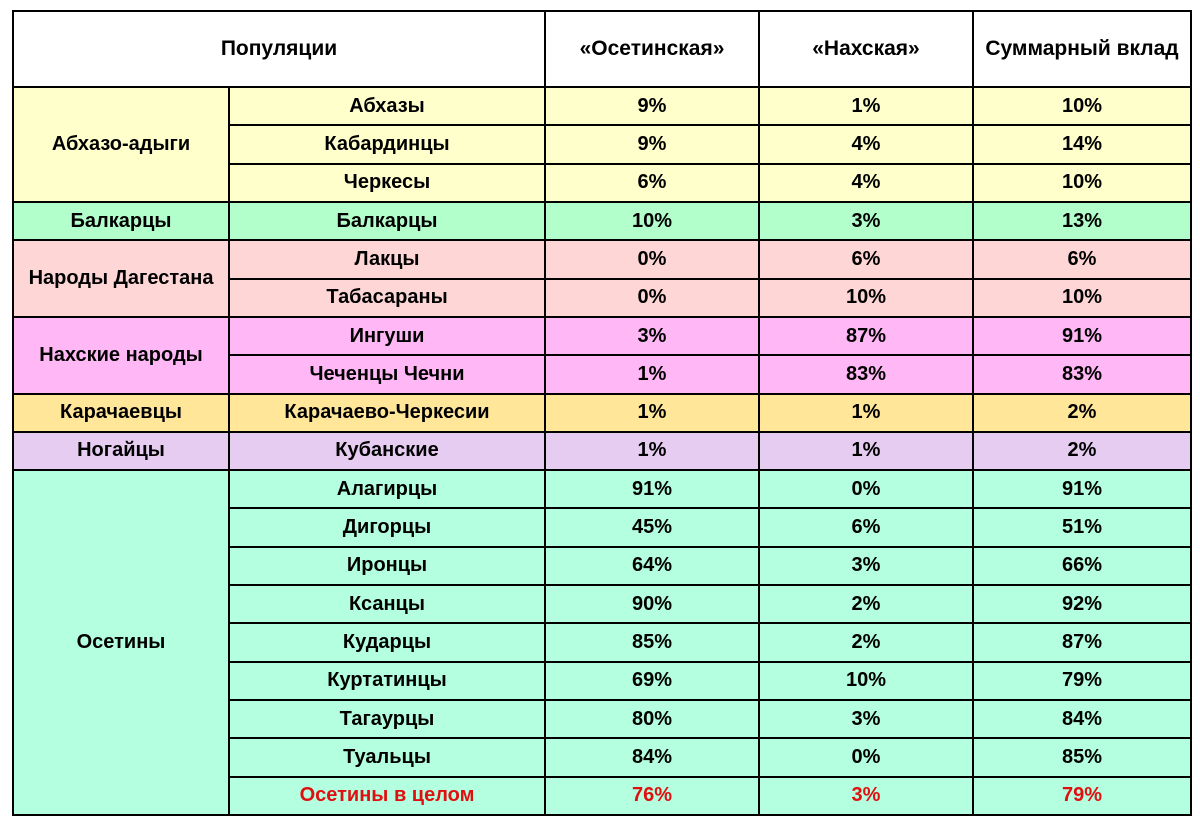  Describe the element at coordinates (121, 221) in the screenshot. I see `group-name-cell: Балкарцы` at that location.